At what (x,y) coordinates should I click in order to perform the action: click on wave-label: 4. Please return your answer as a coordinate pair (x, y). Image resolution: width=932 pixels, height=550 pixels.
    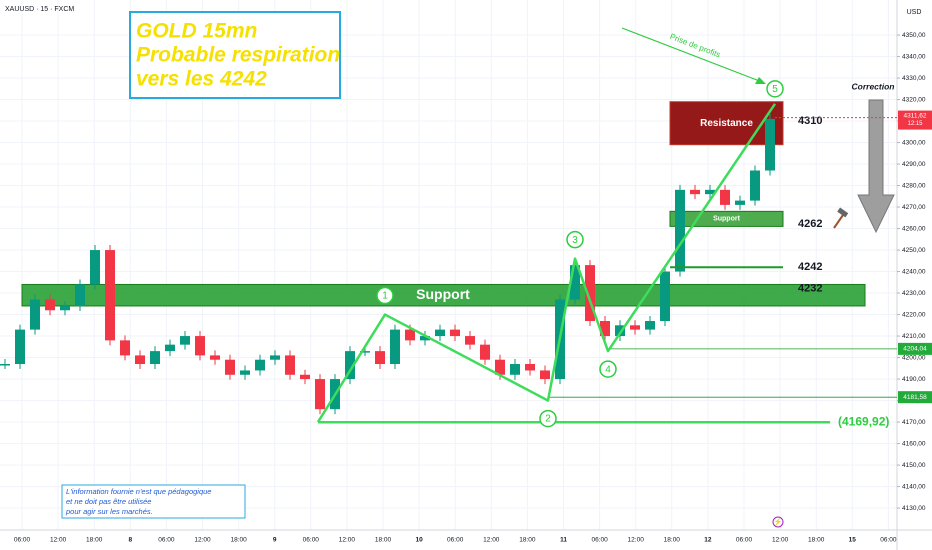
    Looking at the image, I should click on (608, 369).